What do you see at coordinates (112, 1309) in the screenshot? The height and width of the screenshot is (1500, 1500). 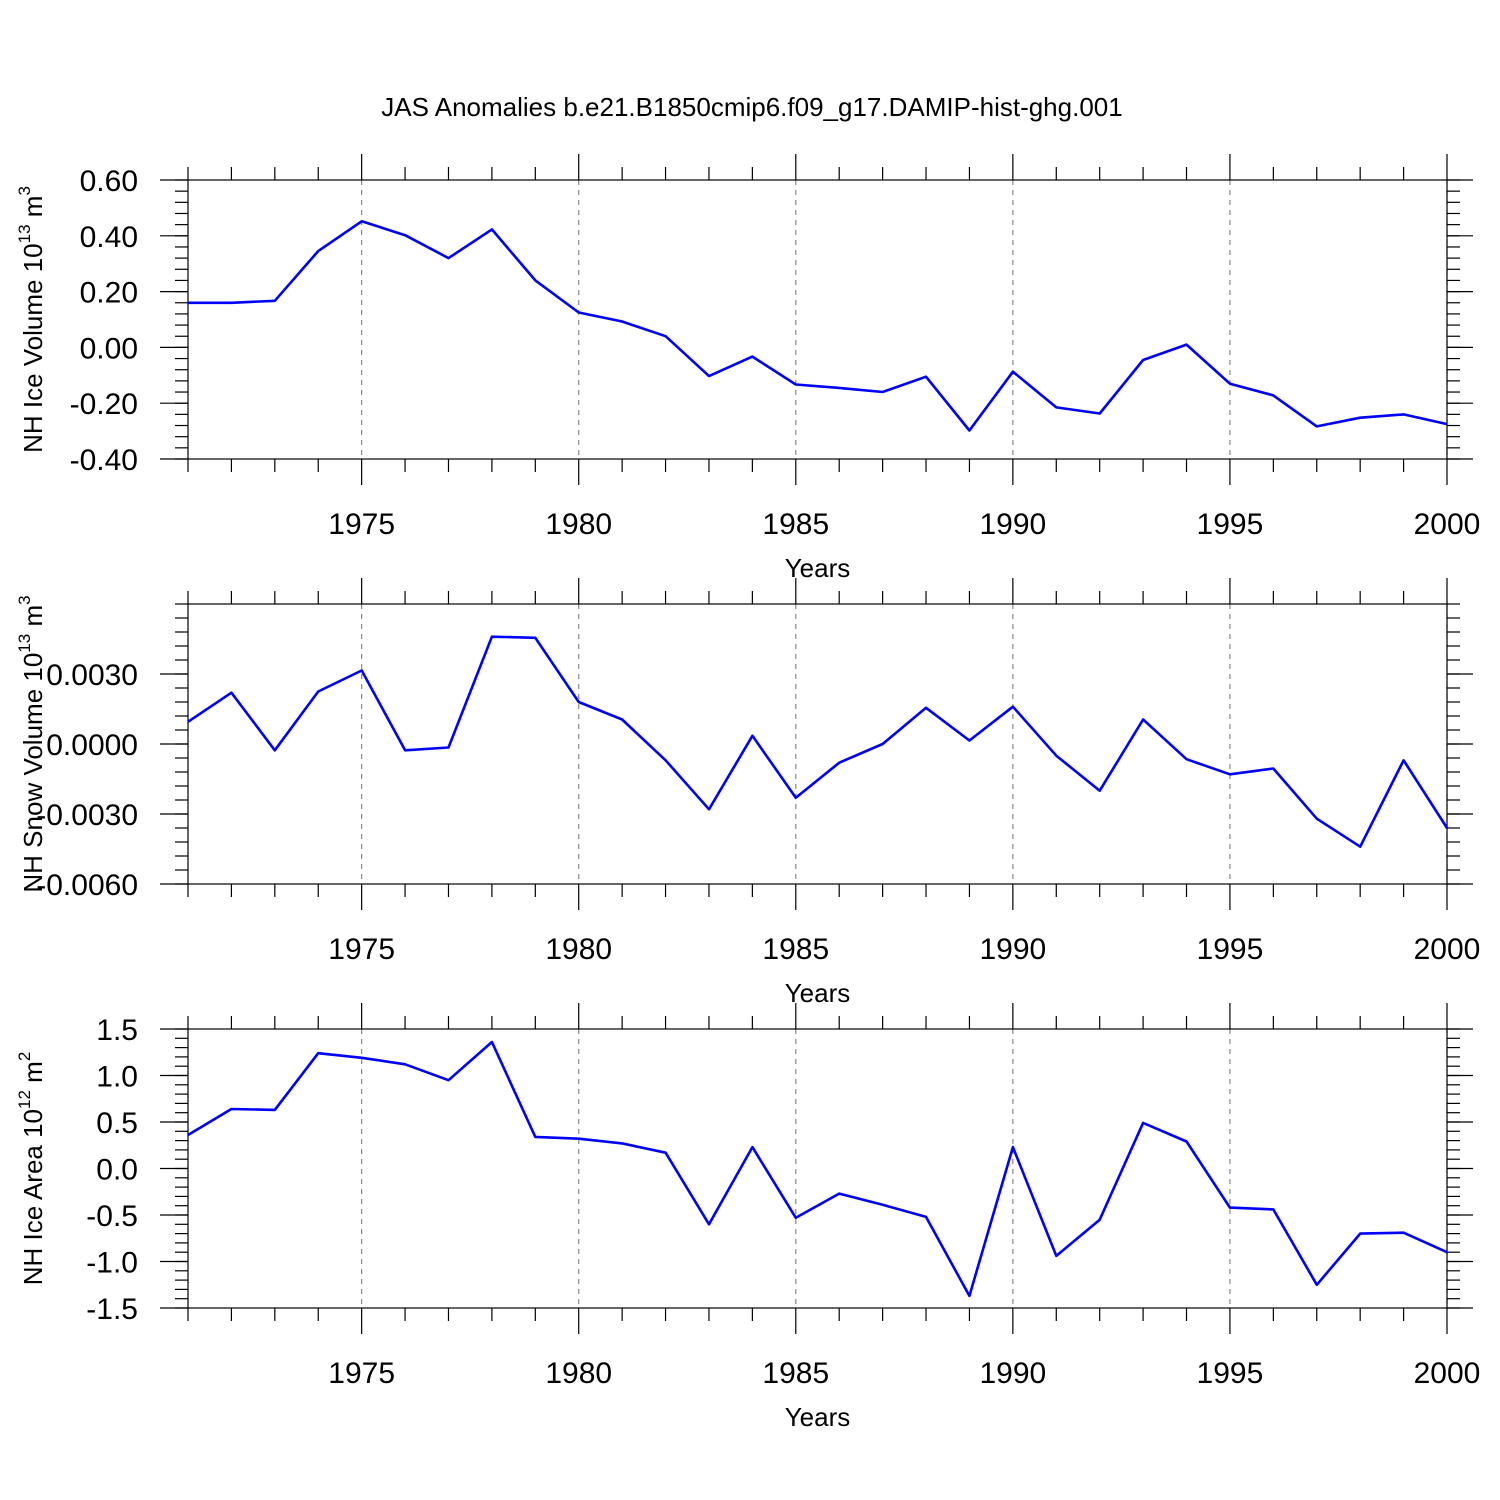 I see `y-tick-label: -1.5` at bounding box center [112, 1309].